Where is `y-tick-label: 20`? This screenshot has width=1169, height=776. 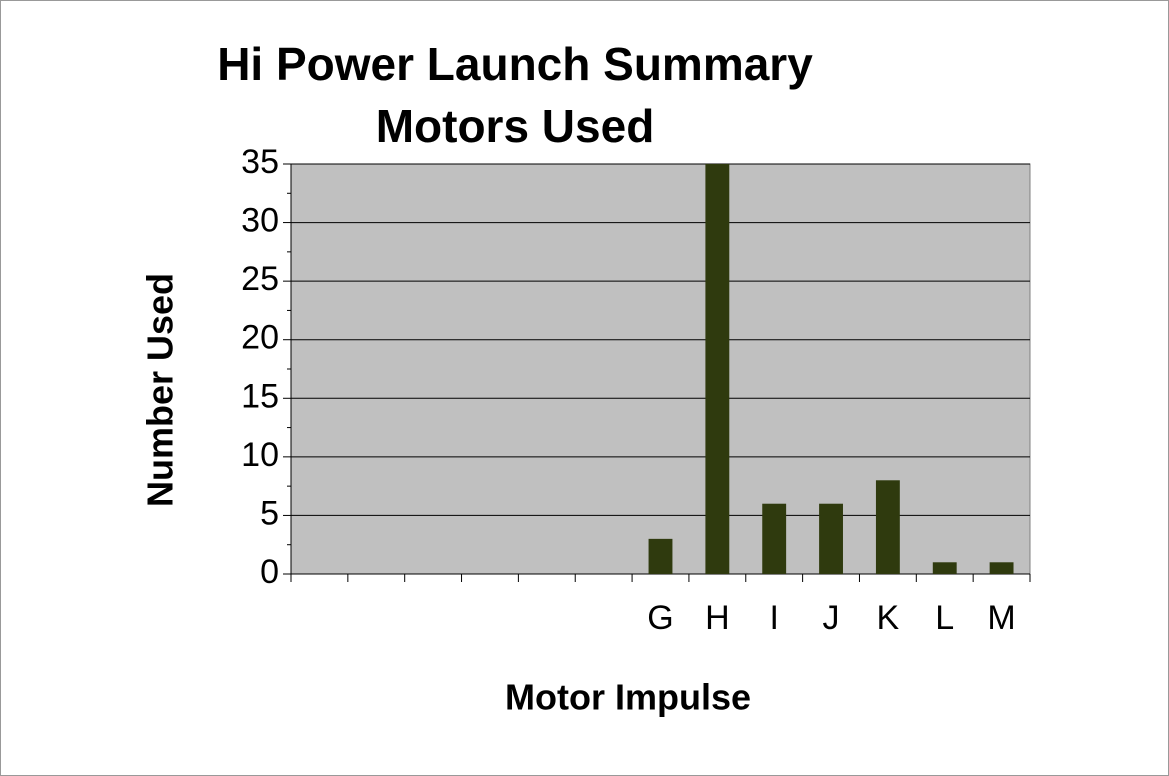 y-tick-label: 20 is located at coordinates (260, 338).